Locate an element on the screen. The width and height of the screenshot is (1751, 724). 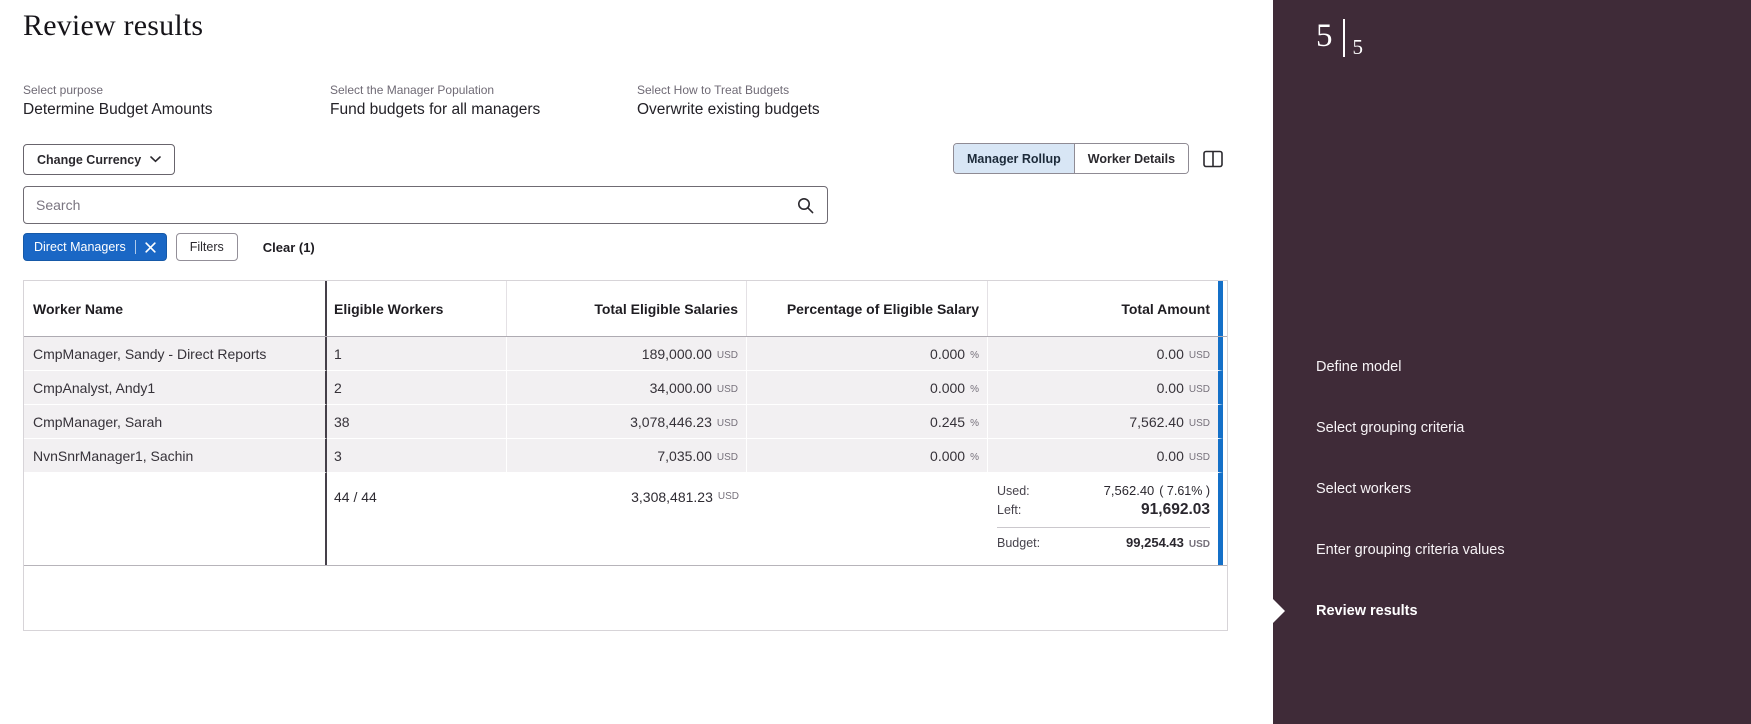
table-footer-space is located at coordinates (625, 598).